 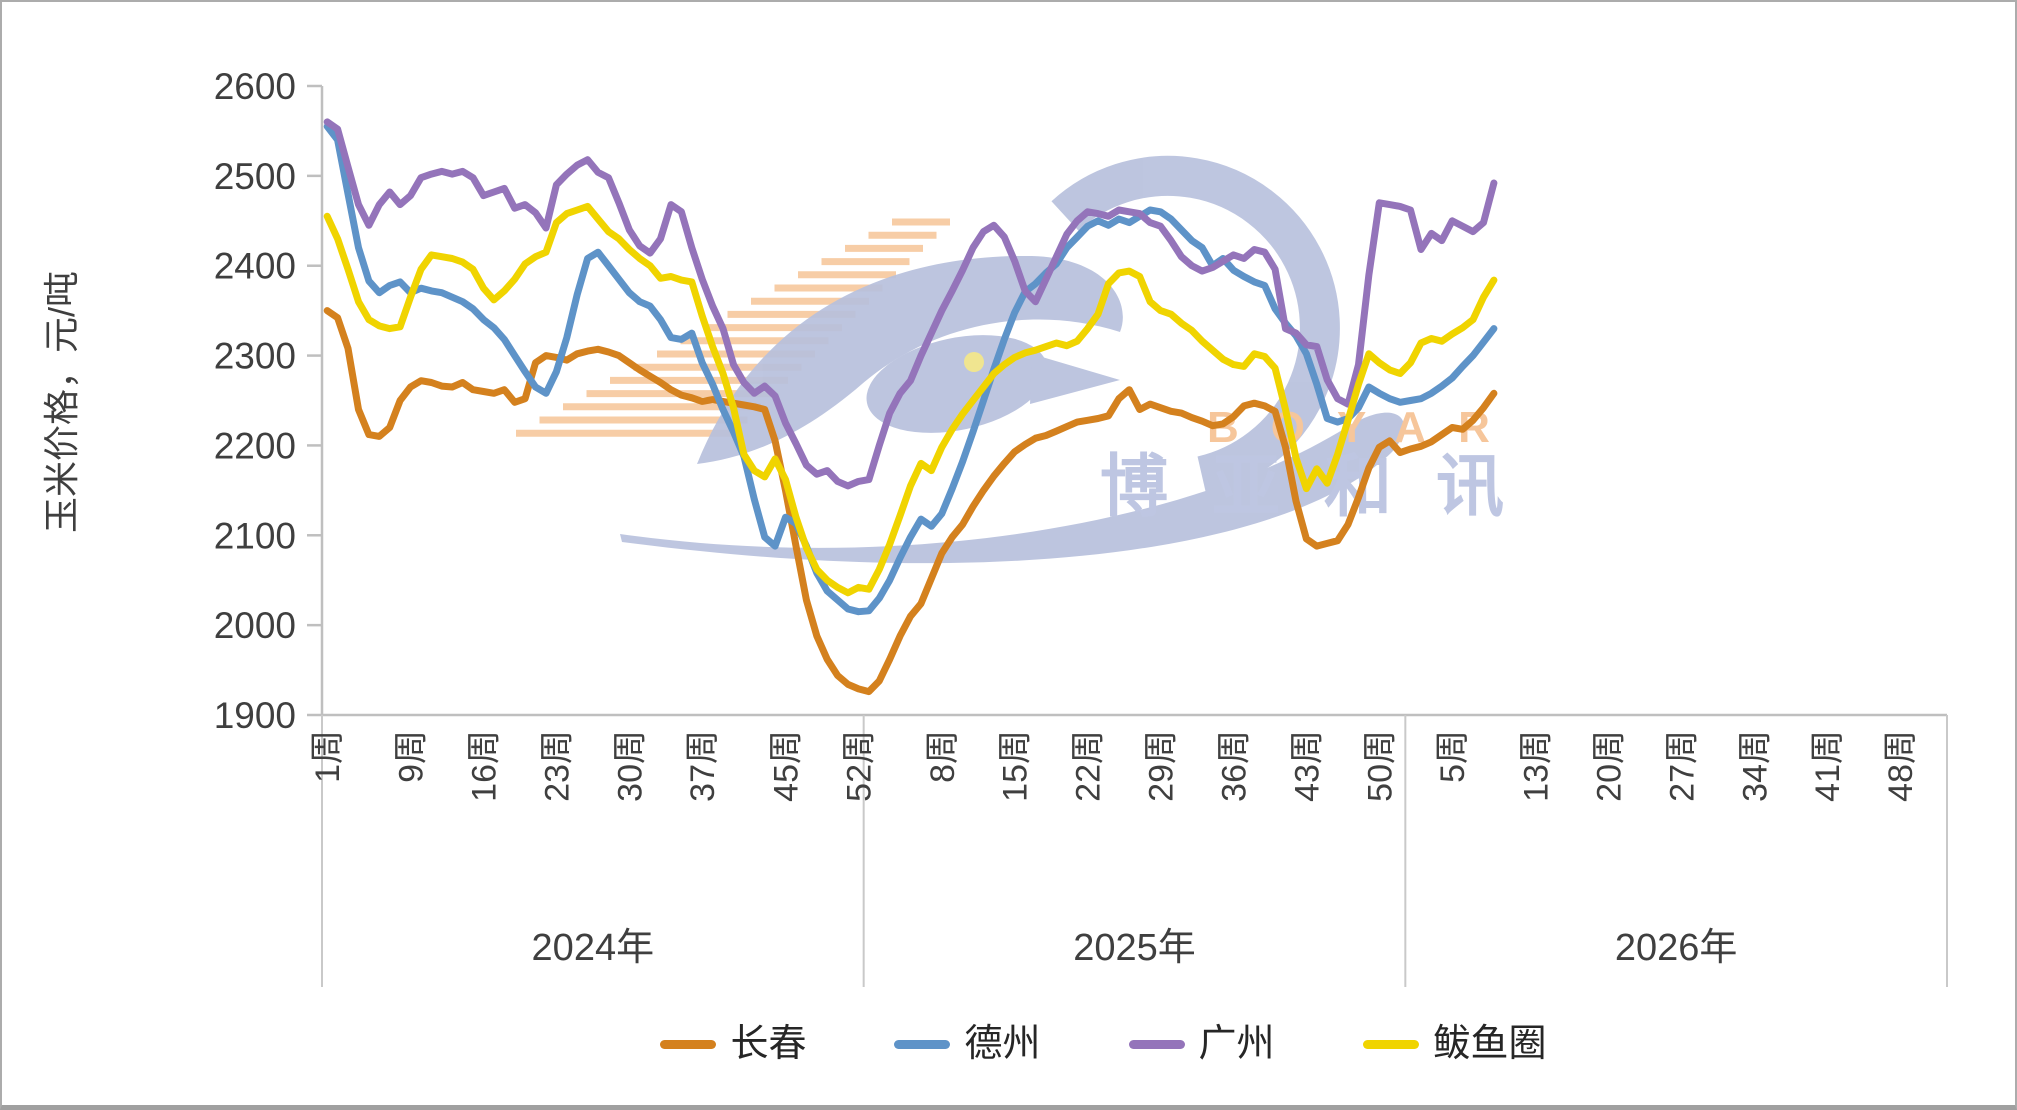 What do you see at coordinates (860, 766) in the screenshot?
I see `x-week-label: 52周` at bounding box center [860, 766].